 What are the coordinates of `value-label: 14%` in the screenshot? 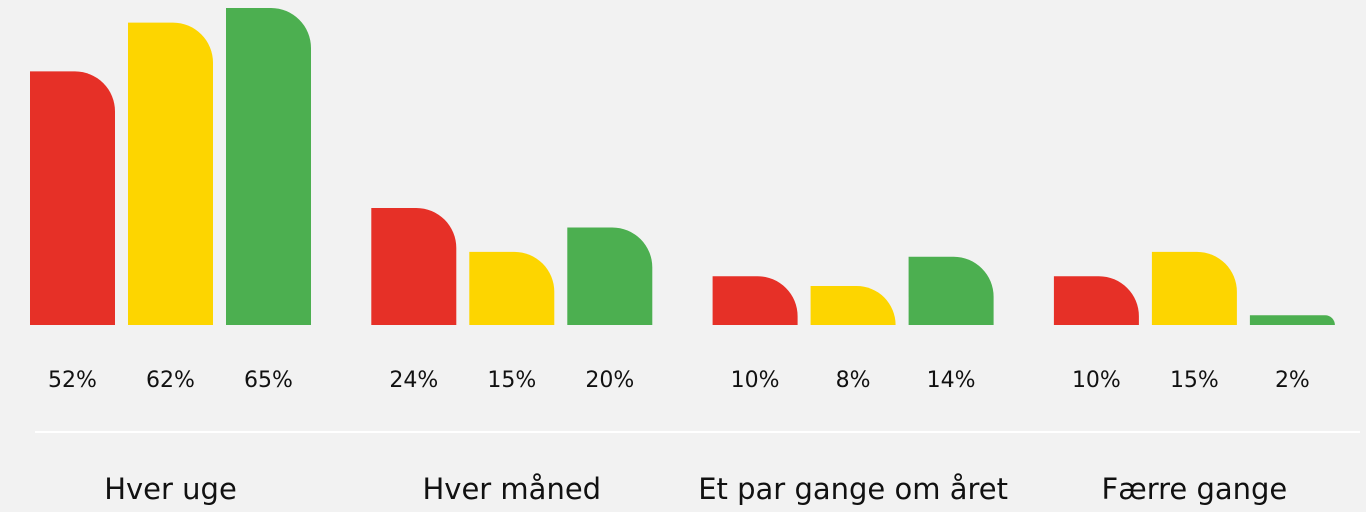 It's located at (951, 380).